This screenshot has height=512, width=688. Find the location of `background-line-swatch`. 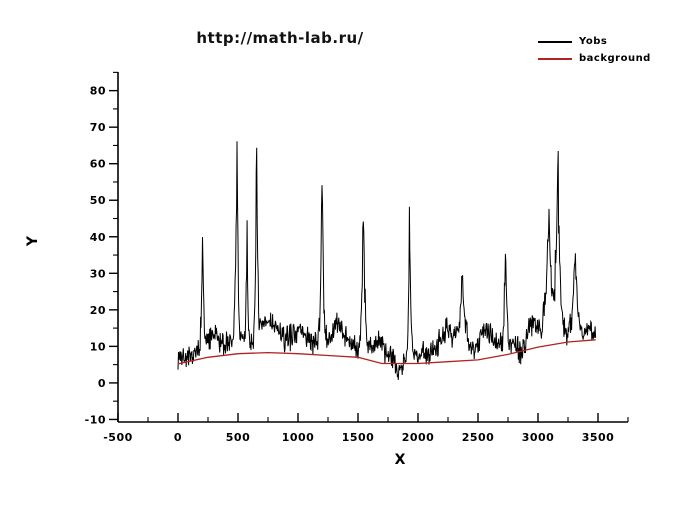

background-line-swatch is located at coordinates (555, 58).